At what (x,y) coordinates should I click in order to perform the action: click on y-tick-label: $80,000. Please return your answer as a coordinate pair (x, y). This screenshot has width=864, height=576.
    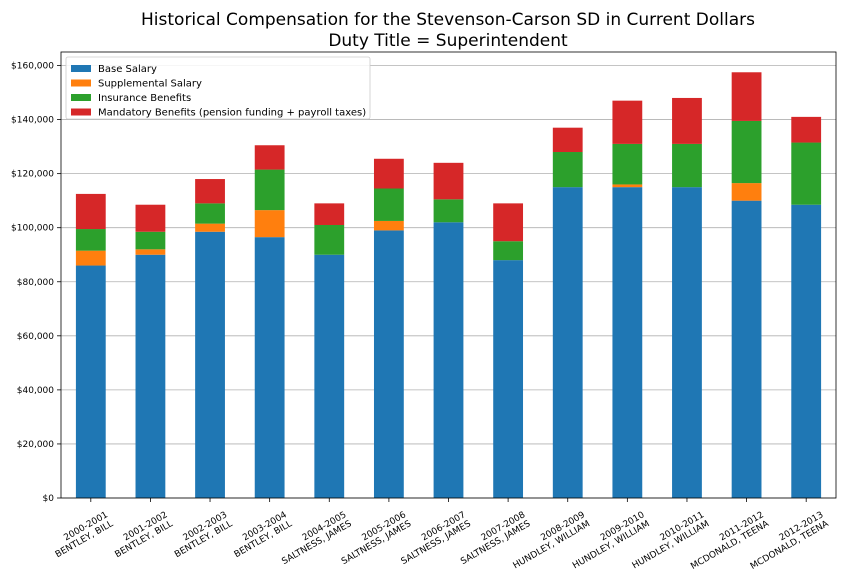
    Looking at the image, I should click on (35, 283).